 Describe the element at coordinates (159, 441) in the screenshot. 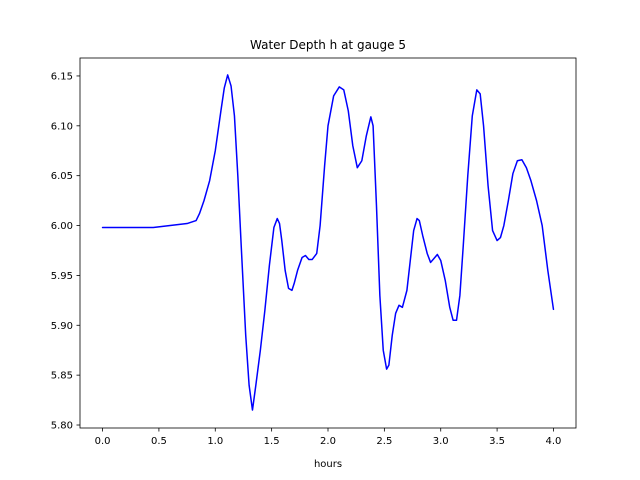

I see `x-tick-label: 0.5` at that location.